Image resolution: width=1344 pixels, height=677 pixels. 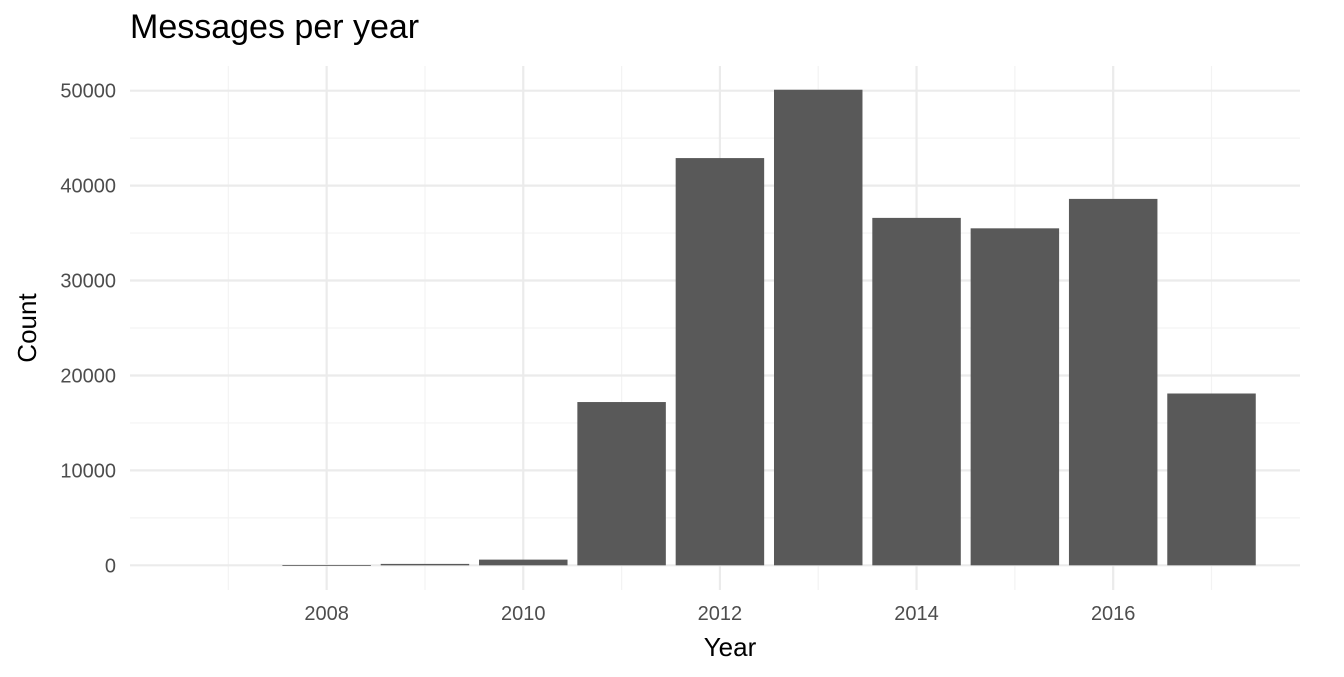 What do you see at coordinates (730, 647) in the screenshot?
I see `x-axis-title: Year` at bounding box center [730, 647].